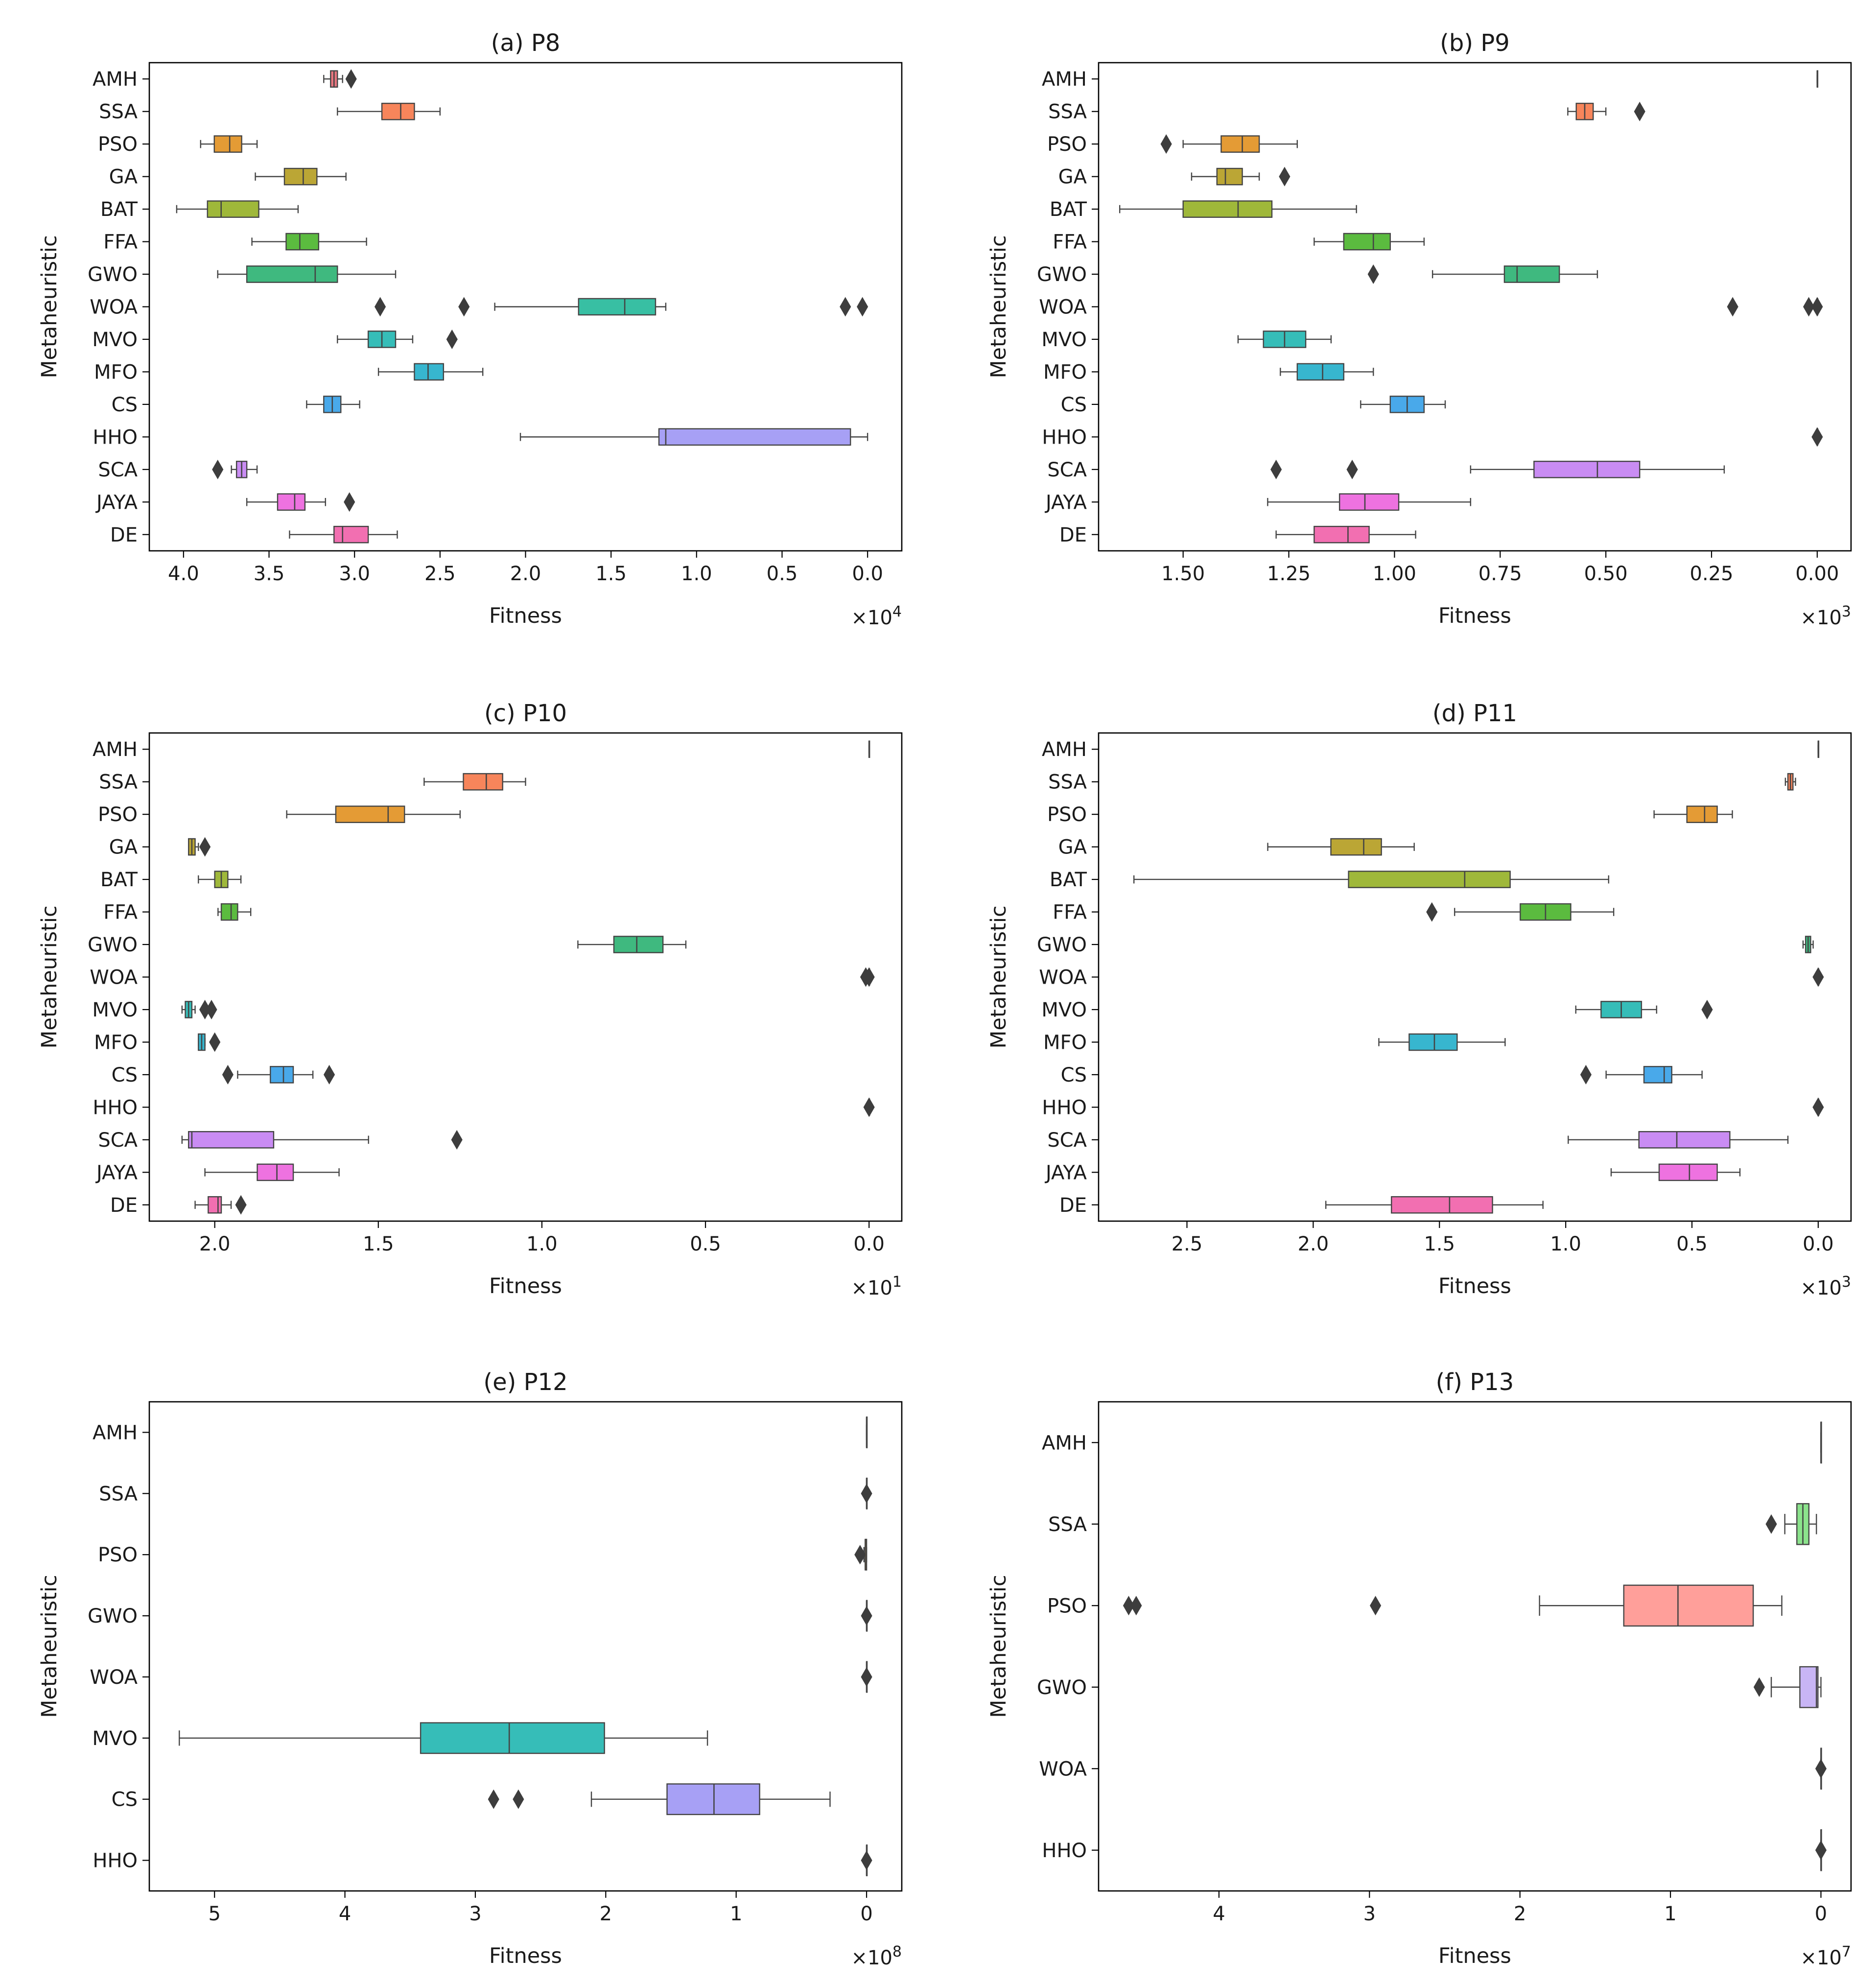 This screenshot has width=1876, height=1982. Describe the element at coordinates (1500, 574) in the screenshot. I see `x-tick-label: 0.75` at that location.